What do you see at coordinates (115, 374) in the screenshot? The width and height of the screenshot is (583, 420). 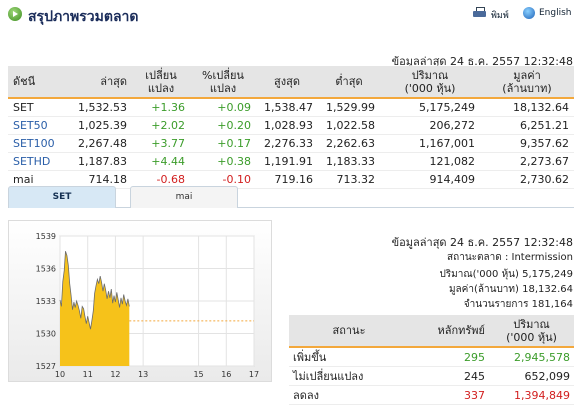 I see `x-tick-label: 12` at bounding box center [115, 374].